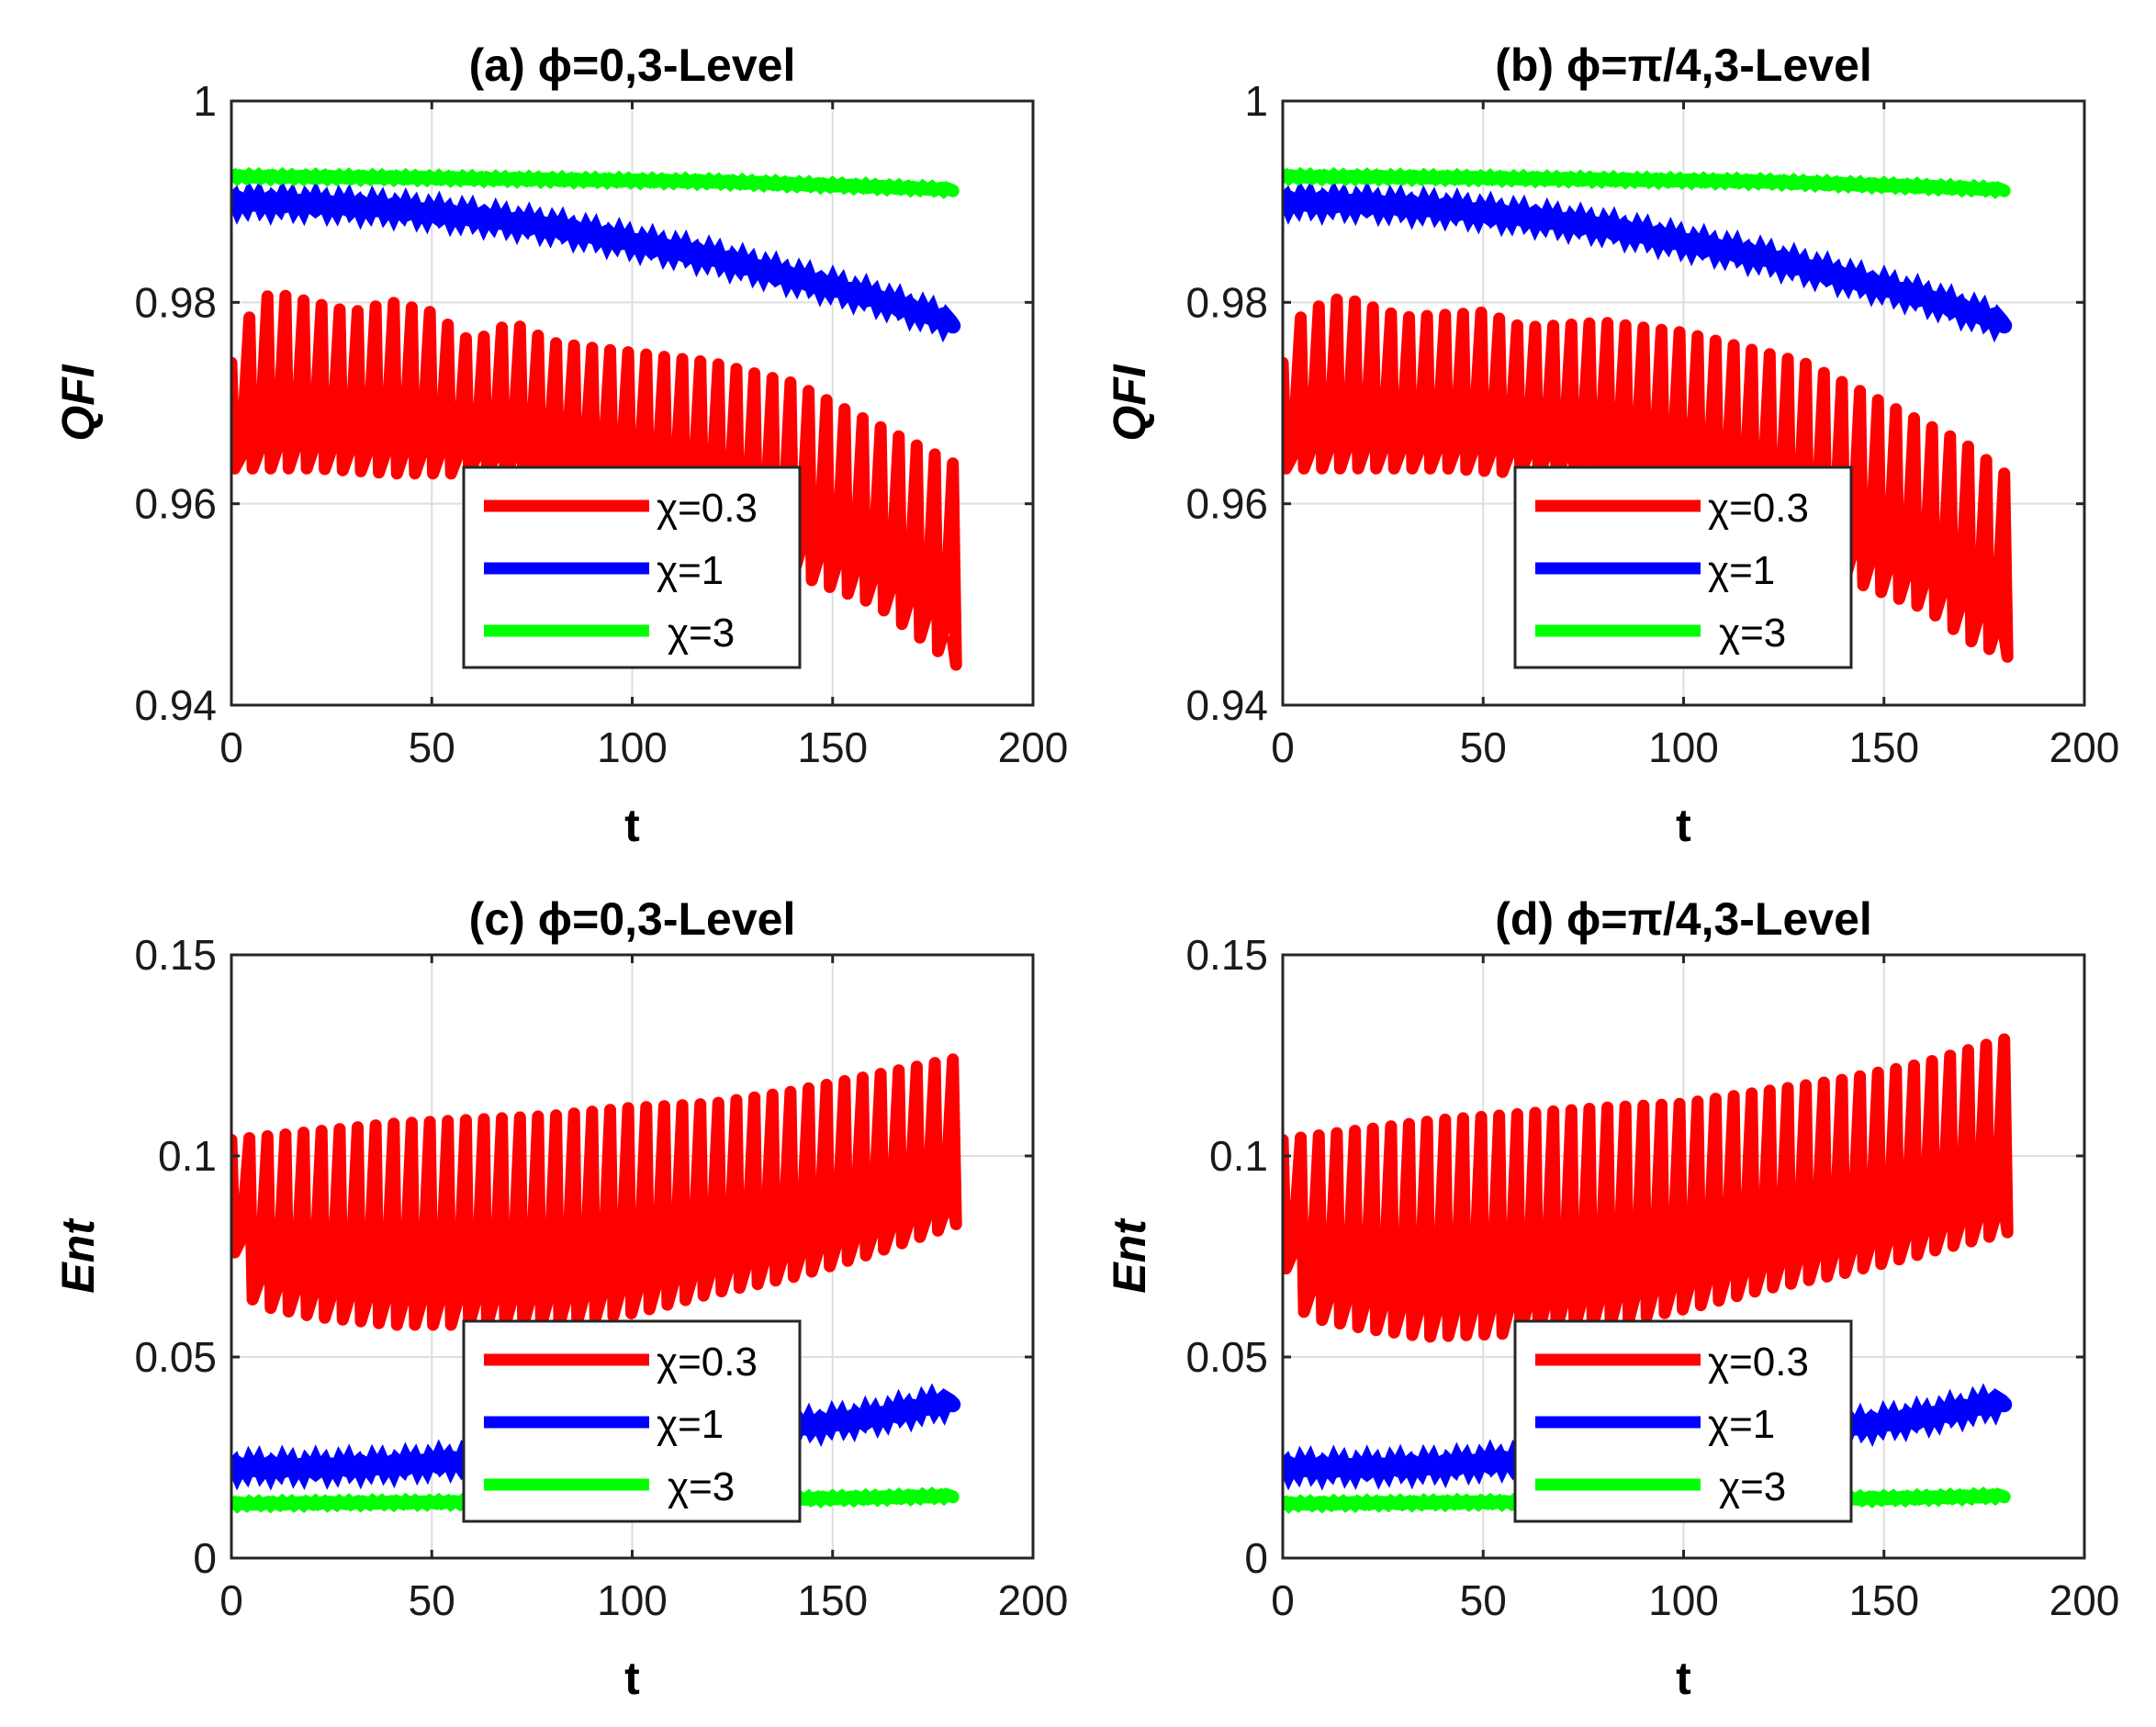 Image resolution: width=2156 pixels, height=1727 pixels. I want to click on panel-title: (b) ϕ=π/4,3-Level, so click(1684, 65).